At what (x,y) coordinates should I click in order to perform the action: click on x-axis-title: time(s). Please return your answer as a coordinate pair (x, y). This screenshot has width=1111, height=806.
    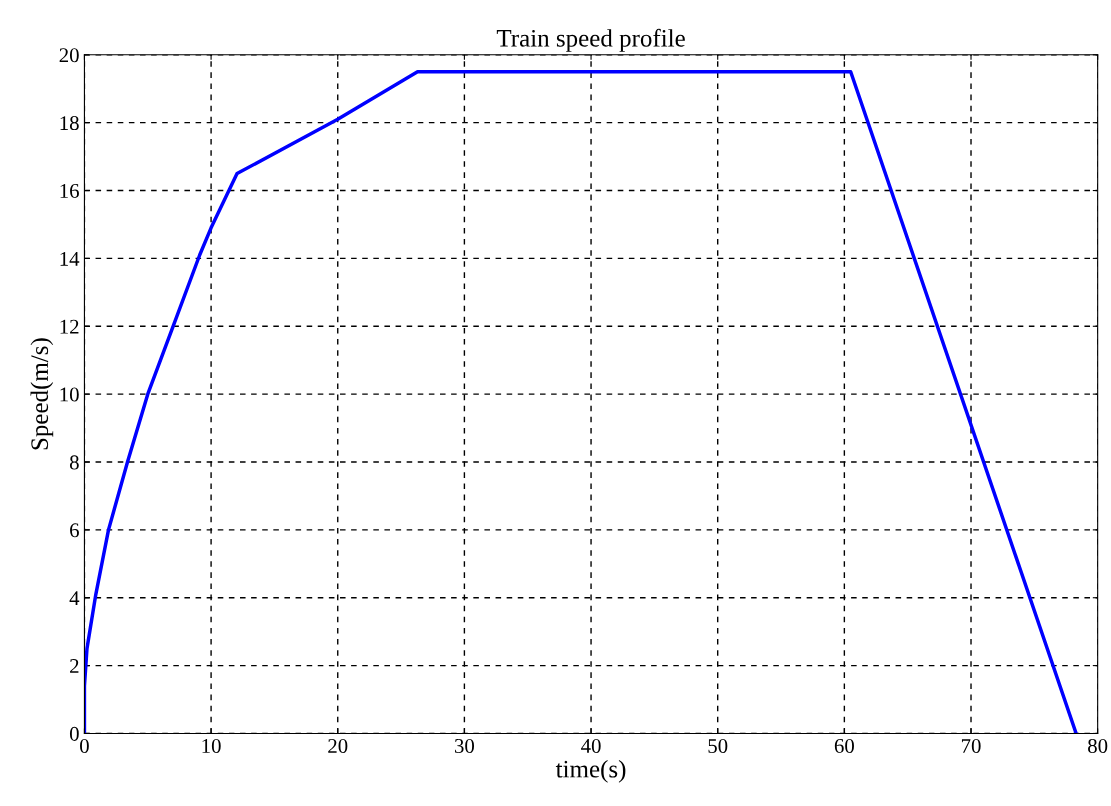
    Looking at the image, I should click on (590, 771).